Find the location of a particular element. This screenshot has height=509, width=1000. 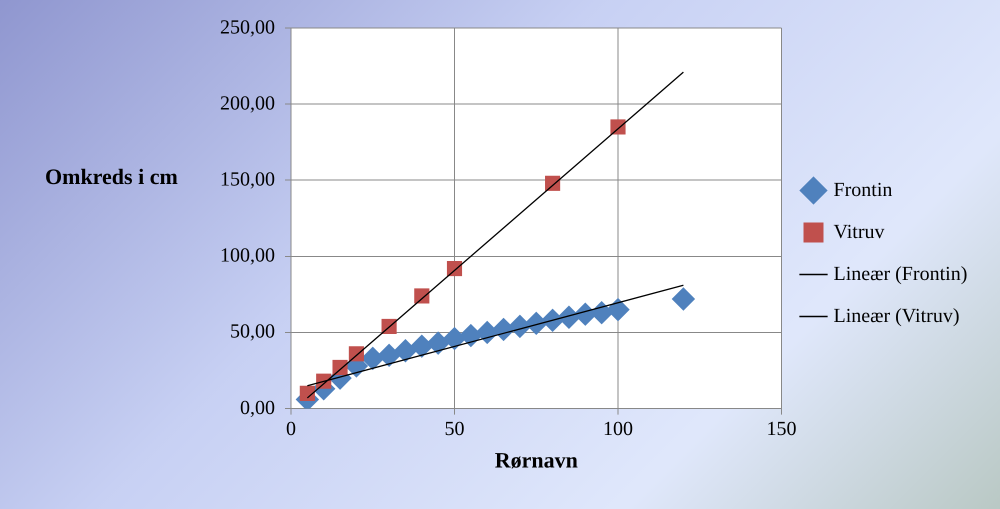

legend-label: Lineær (Vitruv) is located at coordinates (897, 315).